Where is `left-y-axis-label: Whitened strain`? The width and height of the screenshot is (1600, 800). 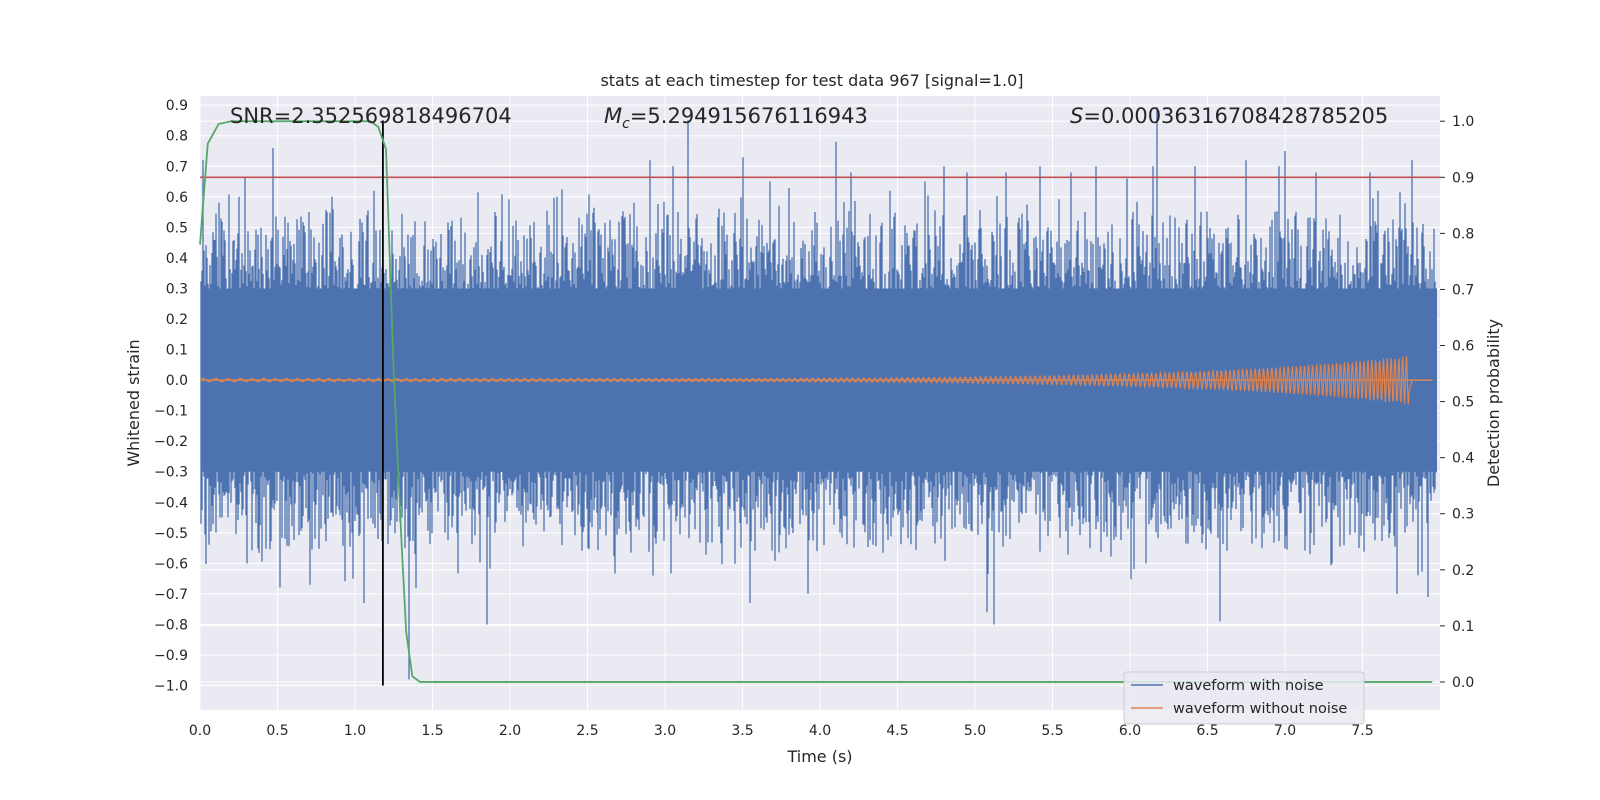
left-y-axis-label: Whitened strain is located at coordinates (133, 402).